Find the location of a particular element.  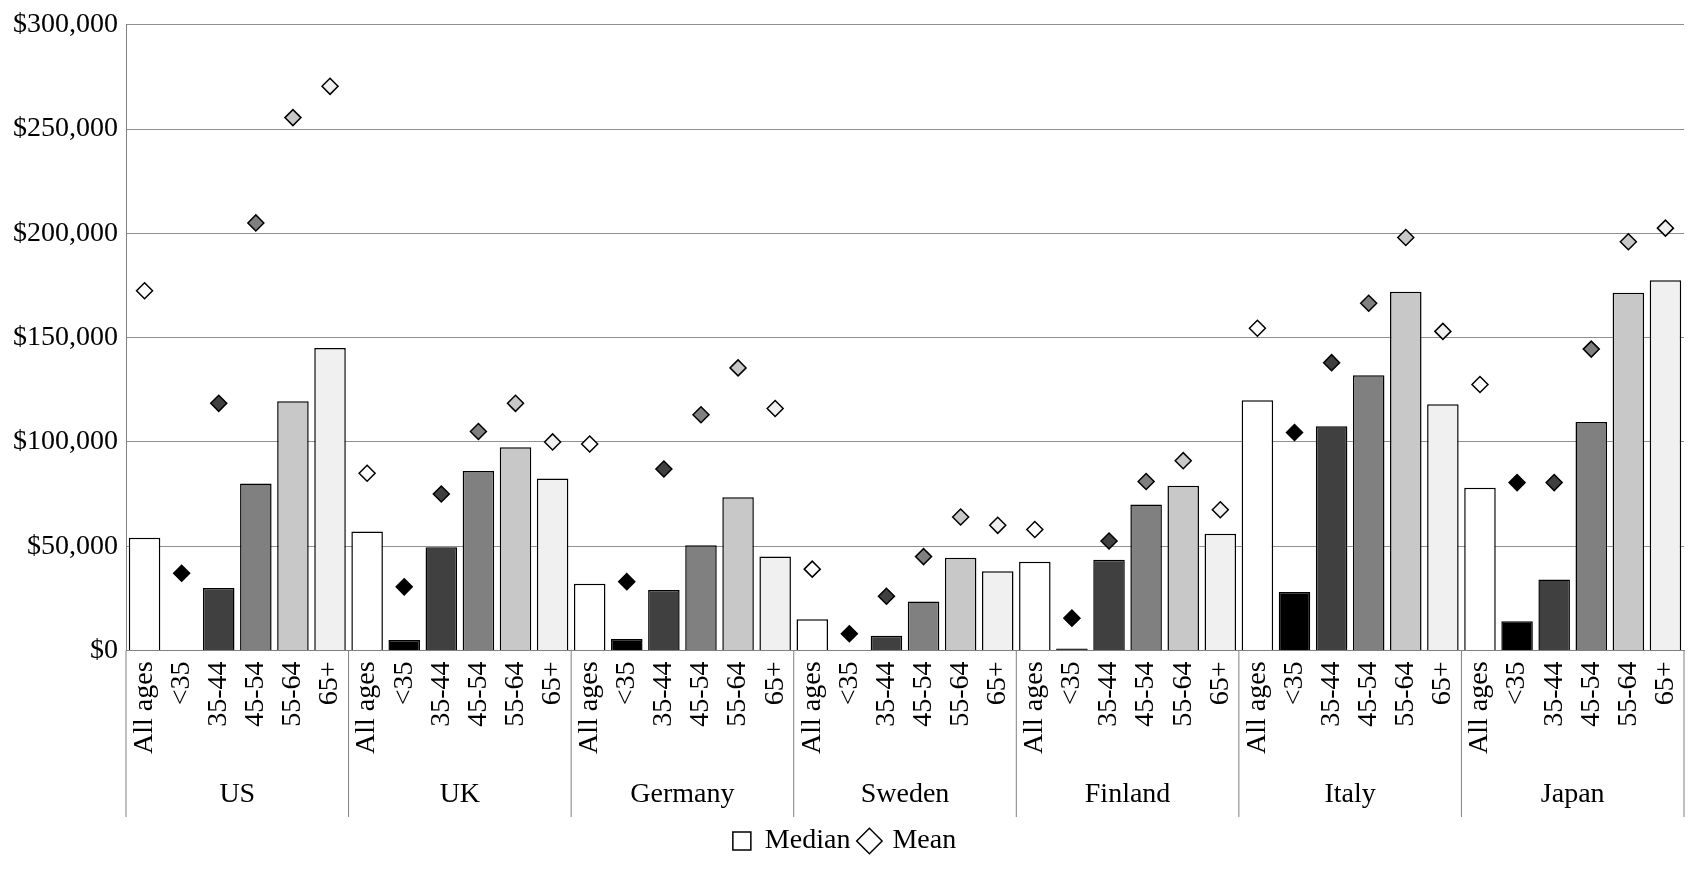

y-tick-label: $50,000 is located at coordinates (72, 544).